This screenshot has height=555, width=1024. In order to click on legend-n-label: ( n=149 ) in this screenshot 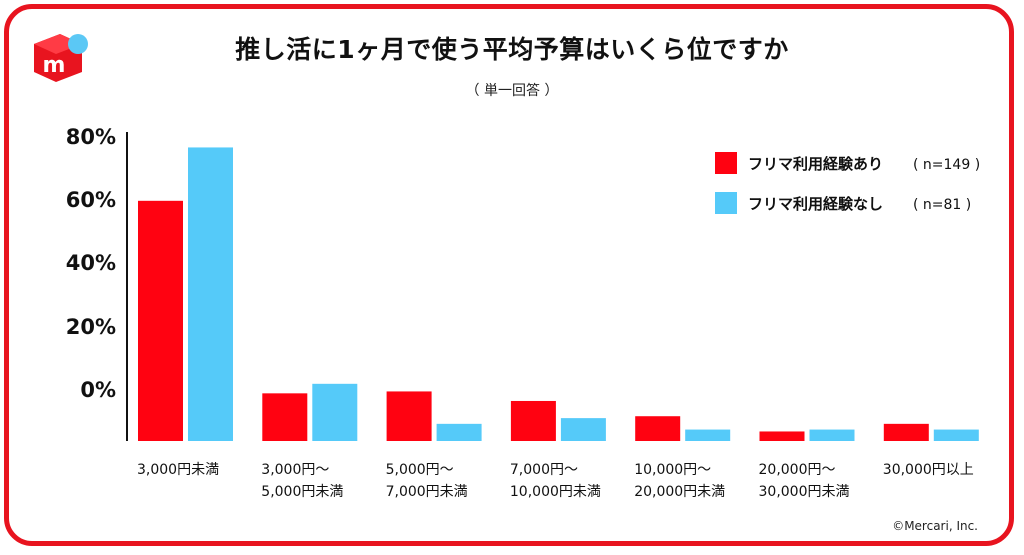, I will do `click(946, 165)`.